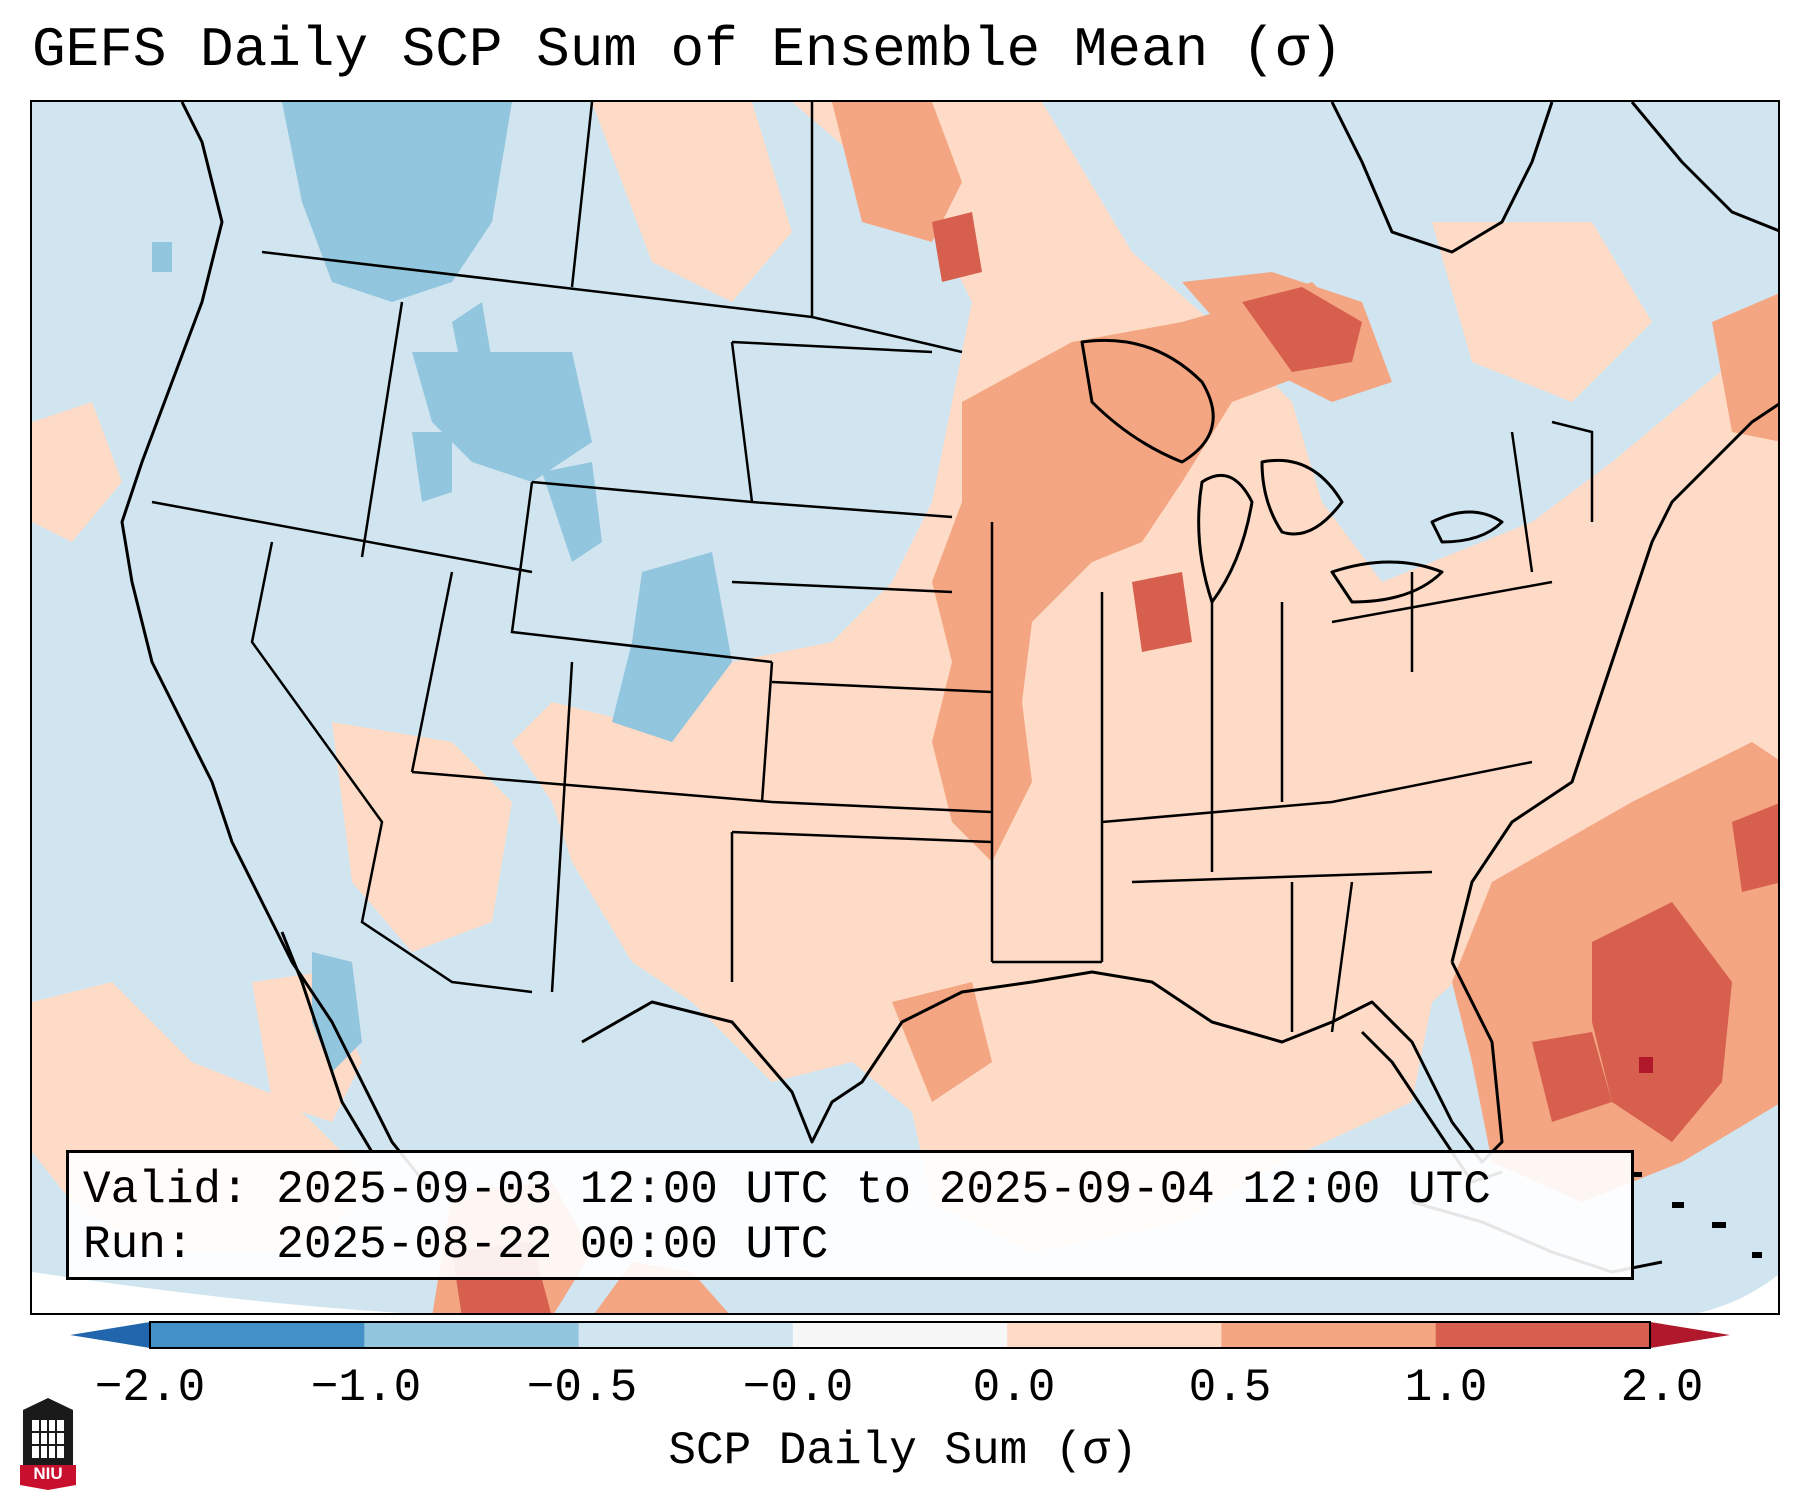  What do you see at coordinates (1646, 1065) in the screenshot?
I see `anomaly-maximum` at bounding box center [1646, 1065].